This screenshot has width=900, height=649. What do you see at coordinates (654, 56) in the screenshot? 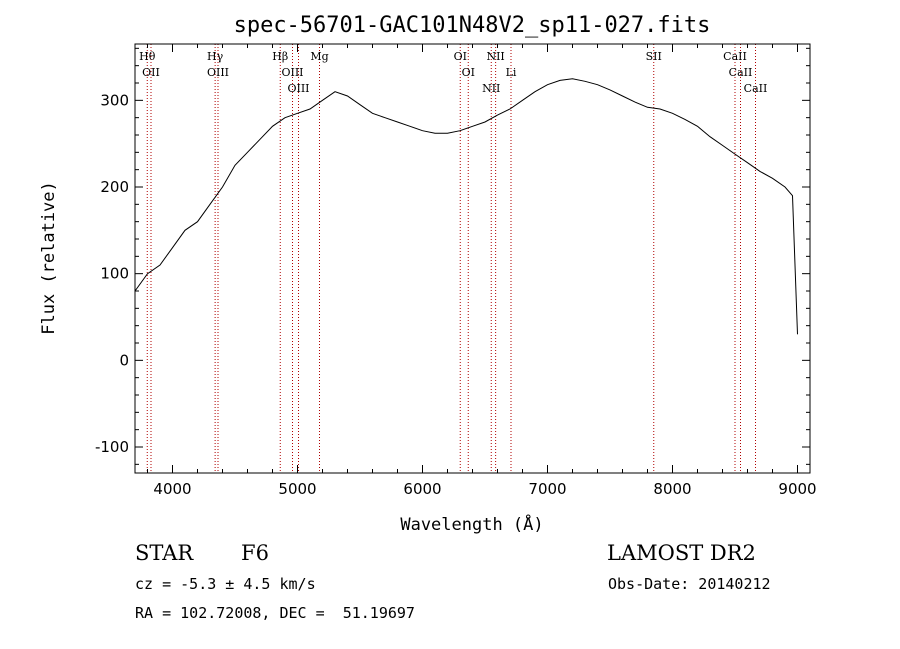
I see `spectral-line-label: SII` at bounding box center [654, 56].